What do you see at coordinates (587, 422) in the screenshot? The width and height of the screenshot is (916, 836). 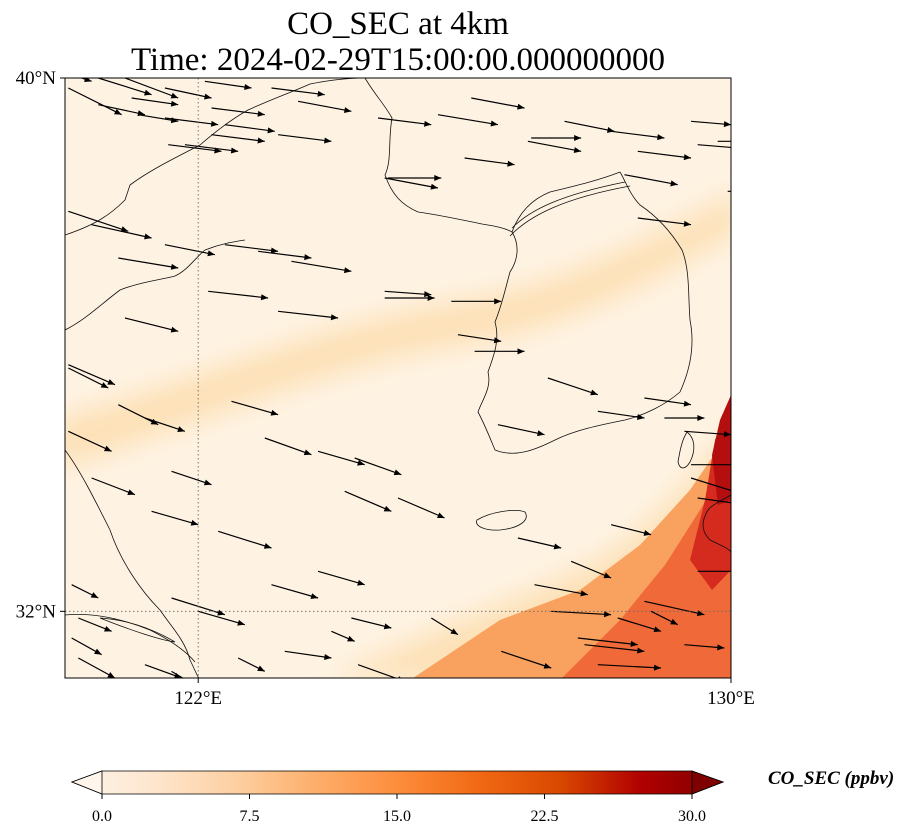 I see `coastline-korea-south` at bounding box center [587, 422].